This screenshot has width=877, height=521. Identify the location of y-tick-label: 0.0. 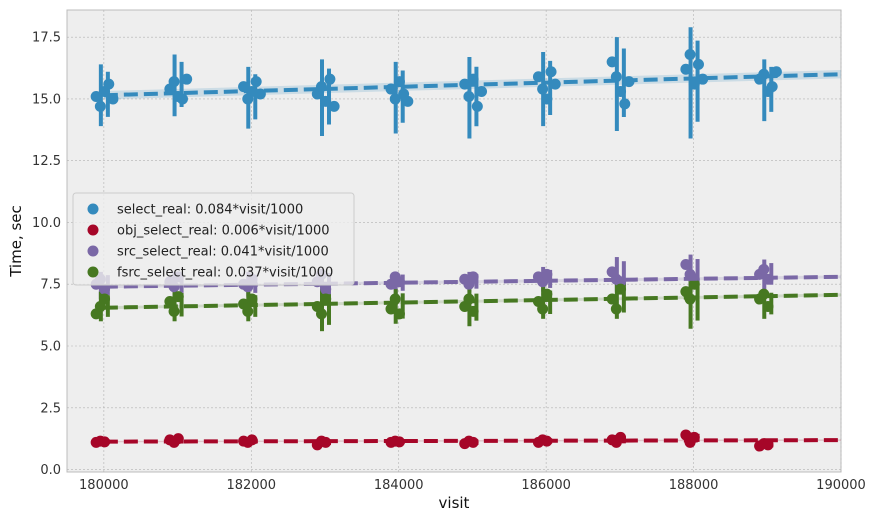
(50, 470).